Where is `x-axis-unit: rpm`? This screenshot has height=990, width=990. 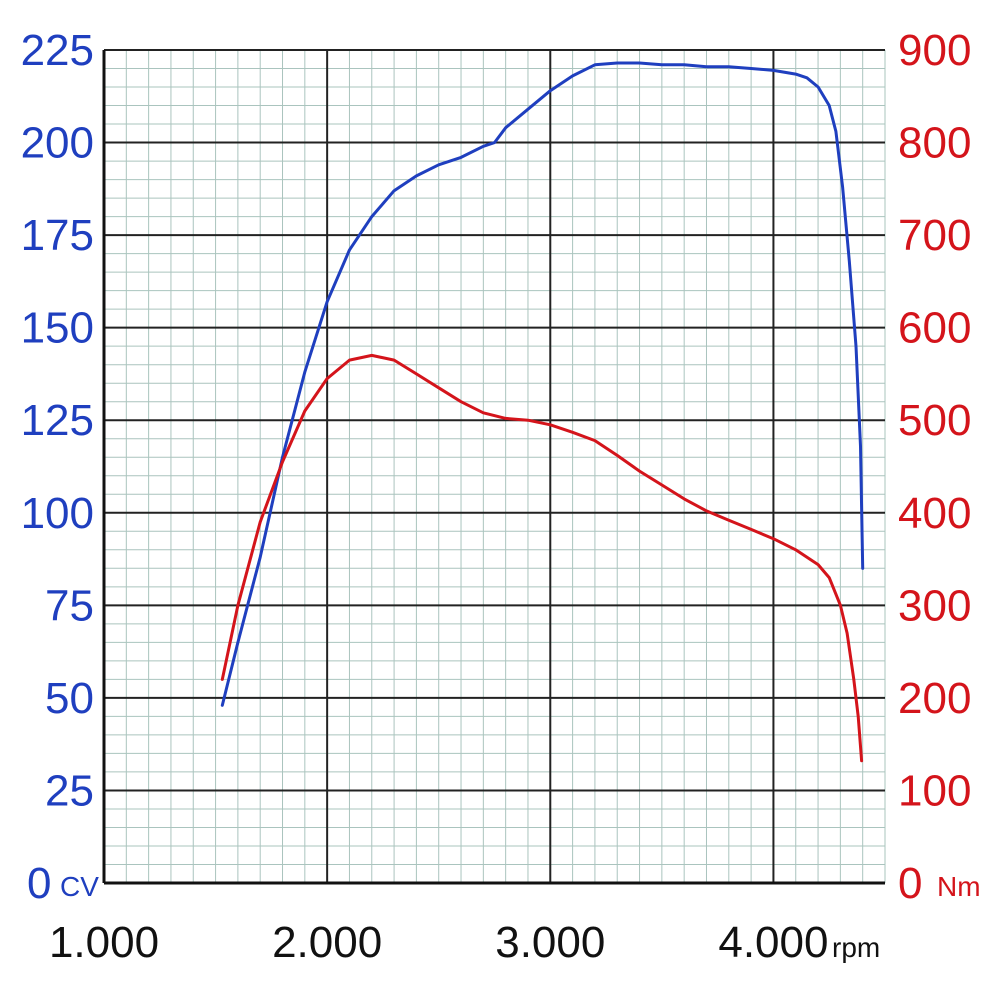 x-axis-unit: rpm is located at coordinates (856, 947).